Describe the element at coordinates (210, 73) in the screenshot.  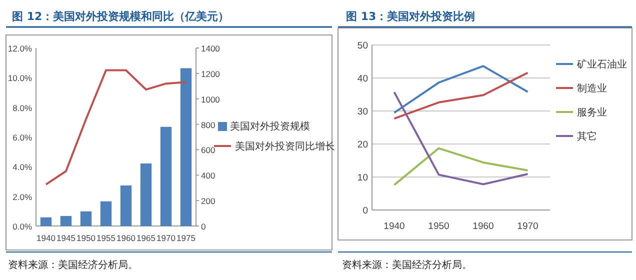
I see `y2-tick-label: 1200` at that location.